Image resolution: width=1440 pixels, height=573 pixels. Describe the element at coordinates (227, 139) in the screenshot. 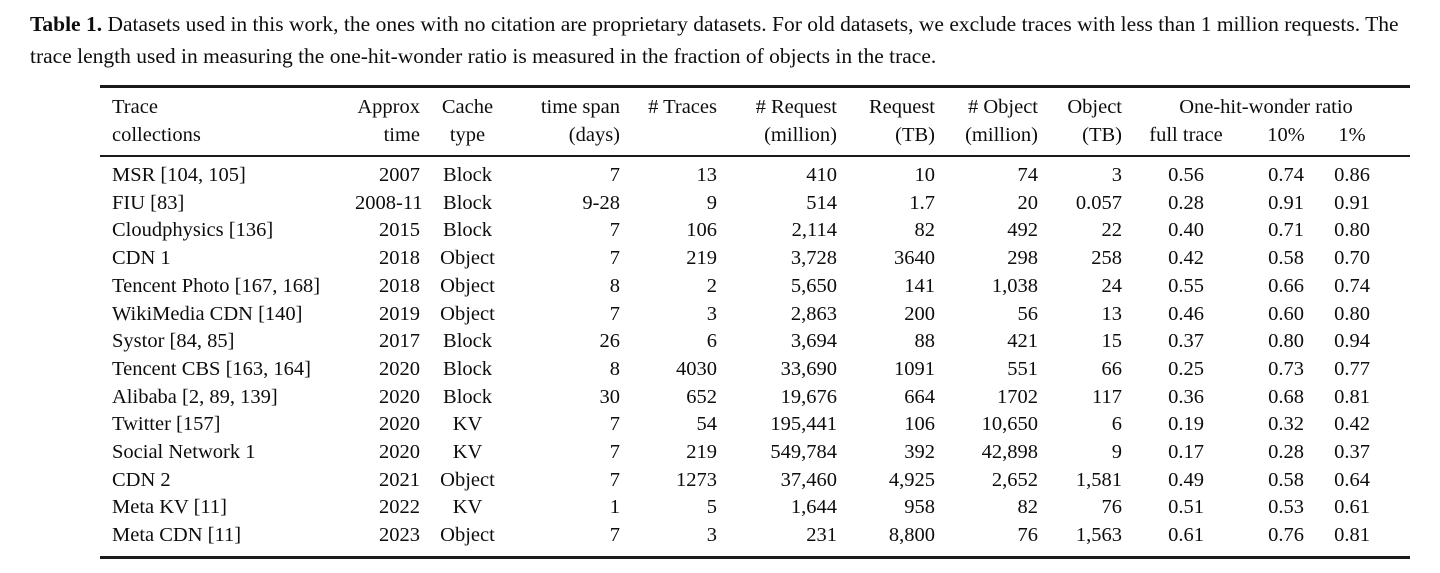

I see `col-subheader-trace-collections: collections` at that location.